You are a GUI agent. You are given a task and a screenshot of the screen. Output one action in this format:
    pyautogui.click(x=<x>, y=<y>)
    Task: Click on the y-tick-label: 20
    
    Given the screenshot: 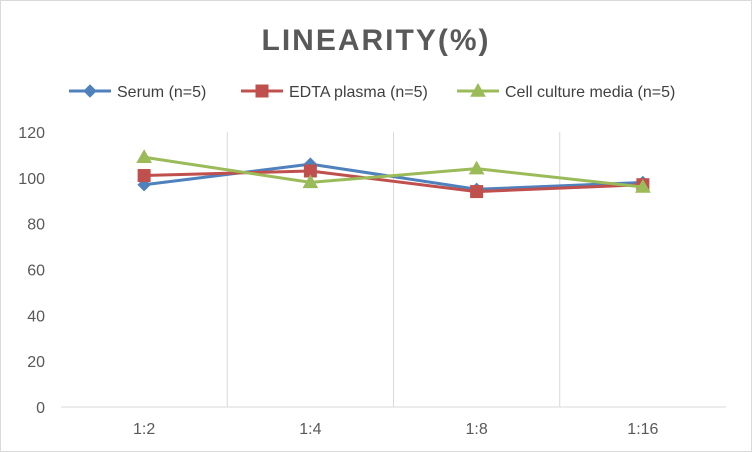 What is the action you would take?
    pyautogui.click(x=36, y=362)
    